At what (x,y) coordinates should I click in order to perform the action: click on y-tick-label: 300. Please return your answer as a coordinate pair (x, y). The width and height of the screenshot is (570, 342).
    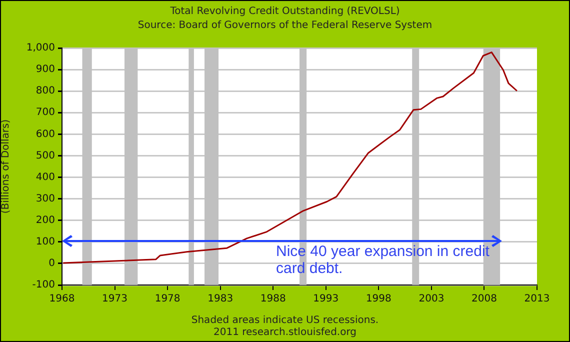
    Looking at the image, I should click on (45, 198).